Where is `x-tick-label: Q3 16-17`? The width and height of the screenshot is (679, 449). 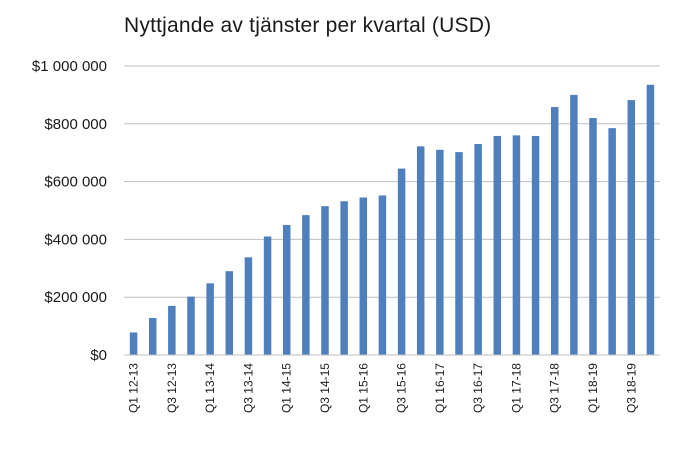 x-tick-label: Q3 16-17 is located at coordinates (478, 388).